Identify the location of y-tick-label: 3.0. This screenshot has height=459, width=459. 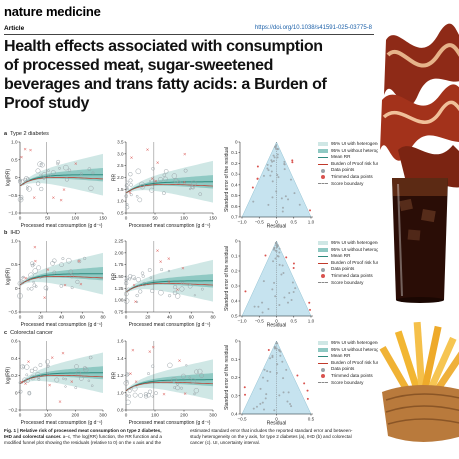
(120, 153).